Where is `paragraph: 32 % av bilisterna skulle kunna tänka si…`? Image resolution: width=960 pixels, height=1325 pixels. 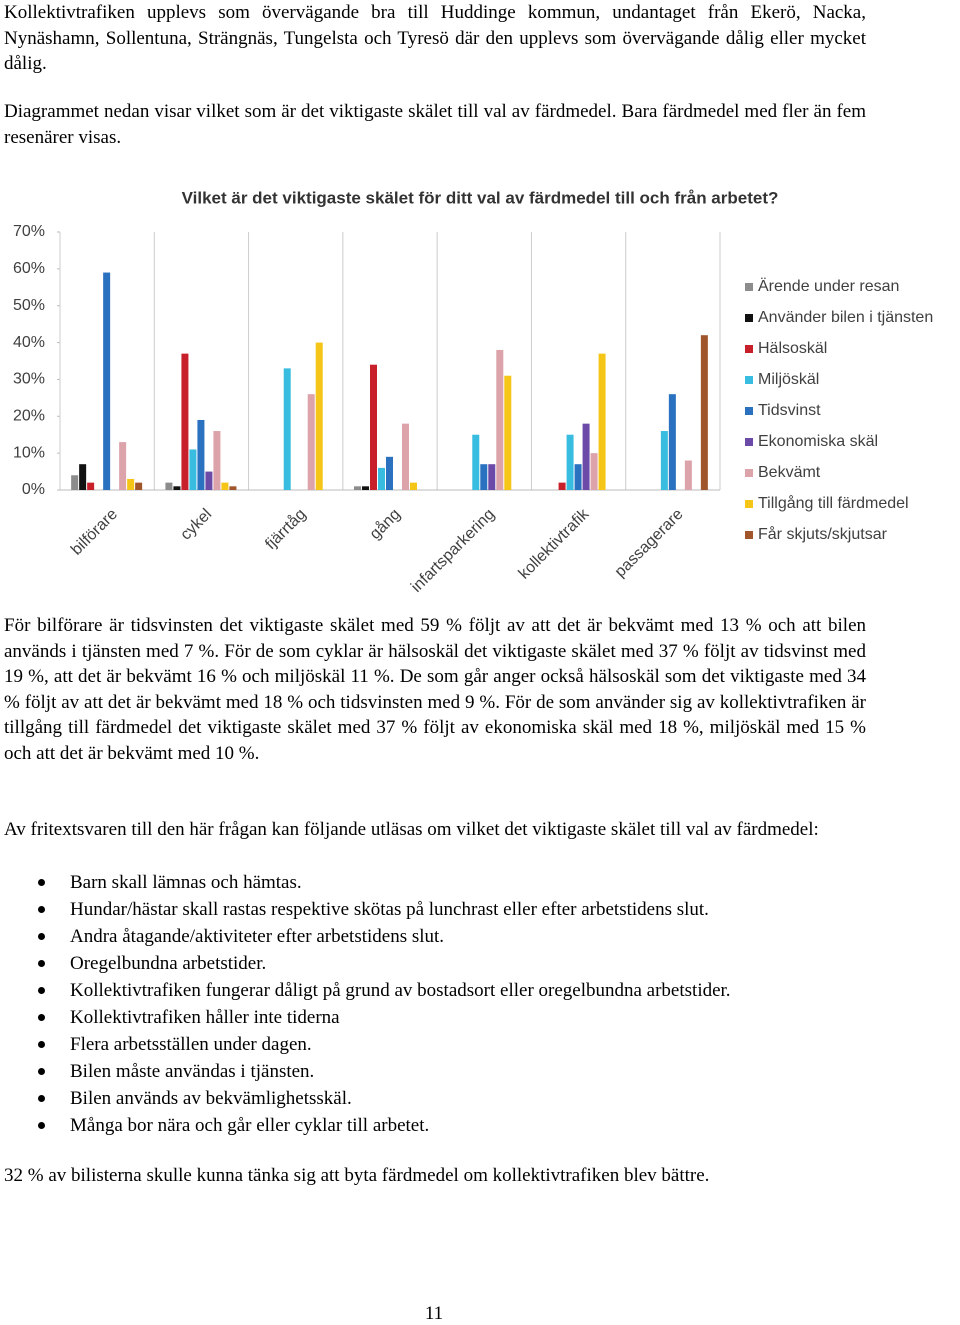 paragraph: 32 % av bilisterna skulle kunna tänka si… is located at coordinates (357, 1175).